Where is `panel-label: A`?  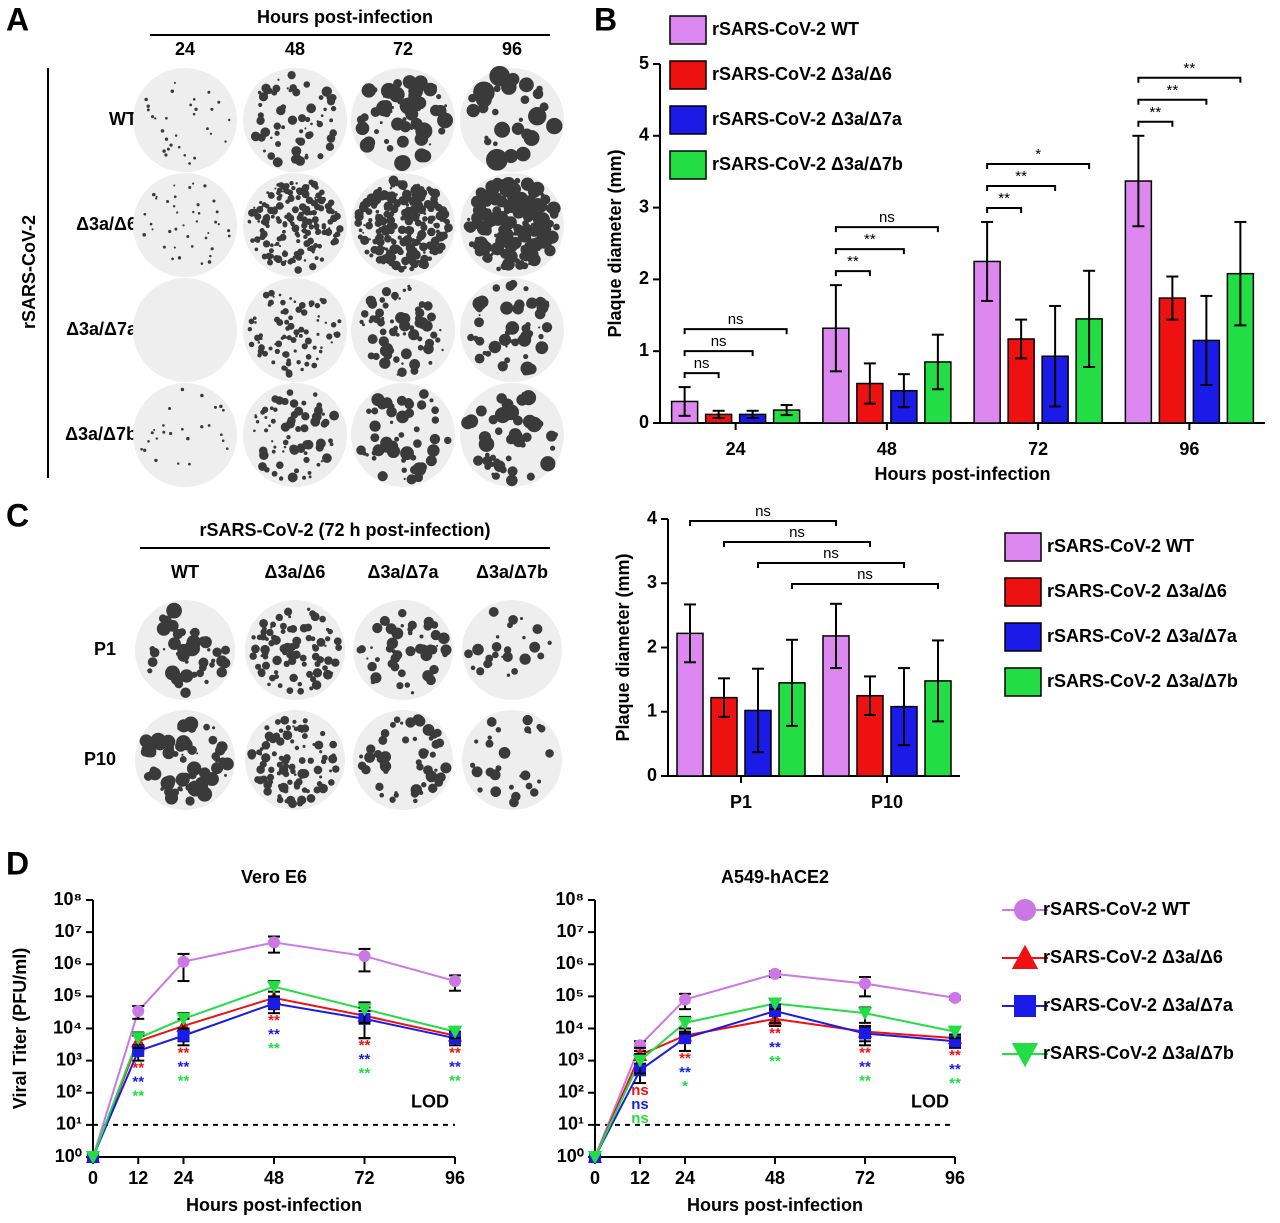
panel-label: A is located at coordinates (17, 19).